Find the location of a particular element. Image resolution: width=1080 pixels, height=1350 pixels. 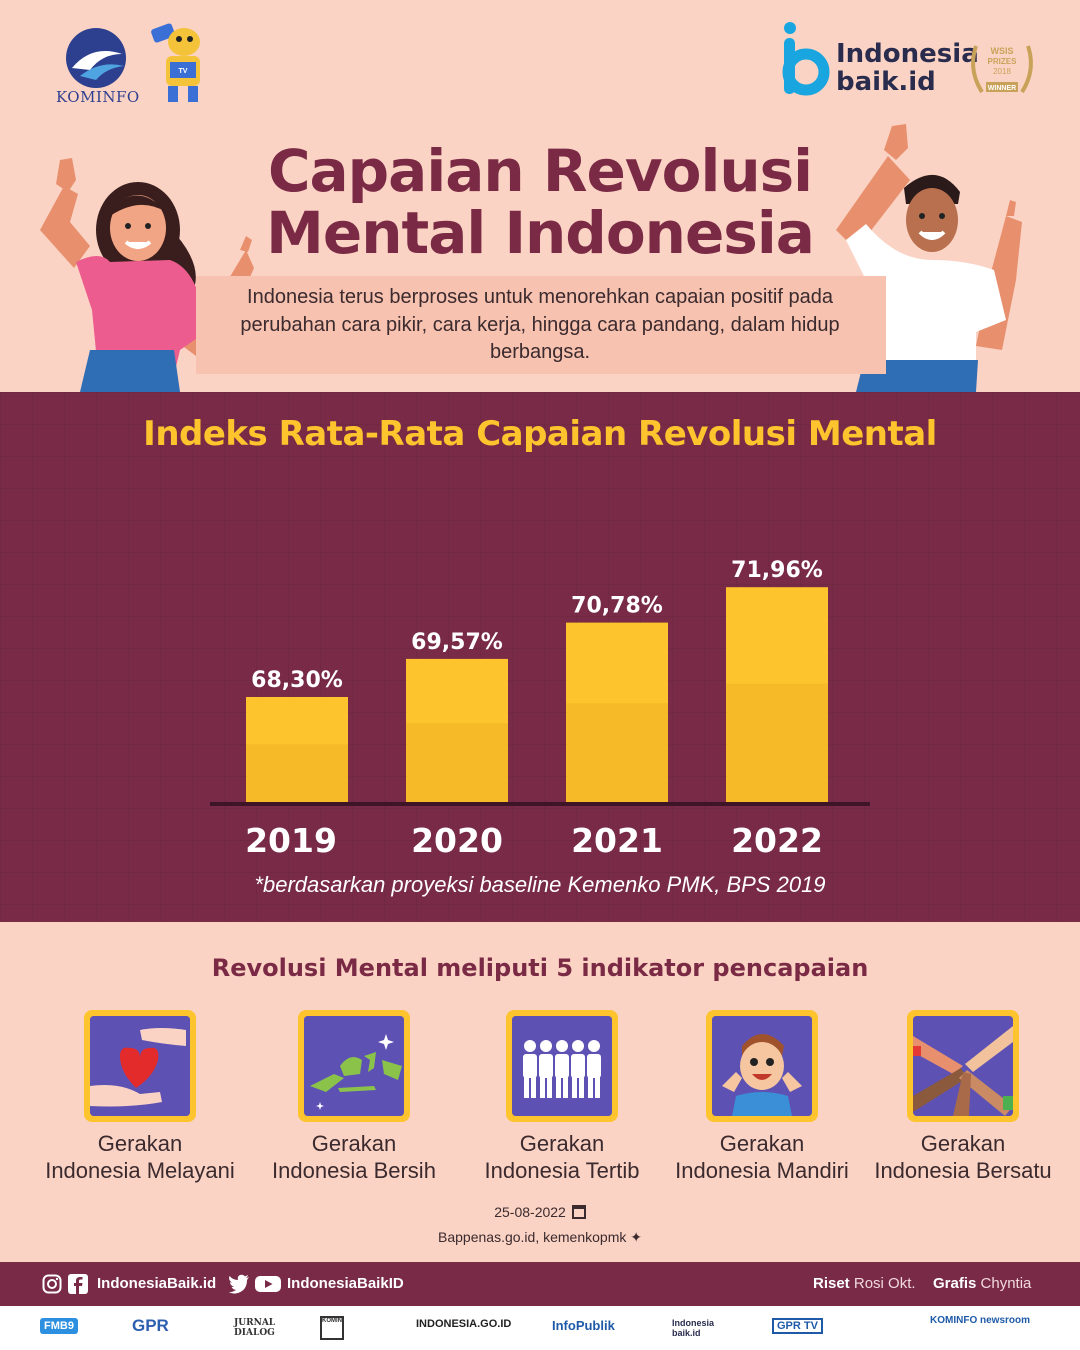

credit-grafis: Grafis Chyntia is located at coordinates (982, 1283).